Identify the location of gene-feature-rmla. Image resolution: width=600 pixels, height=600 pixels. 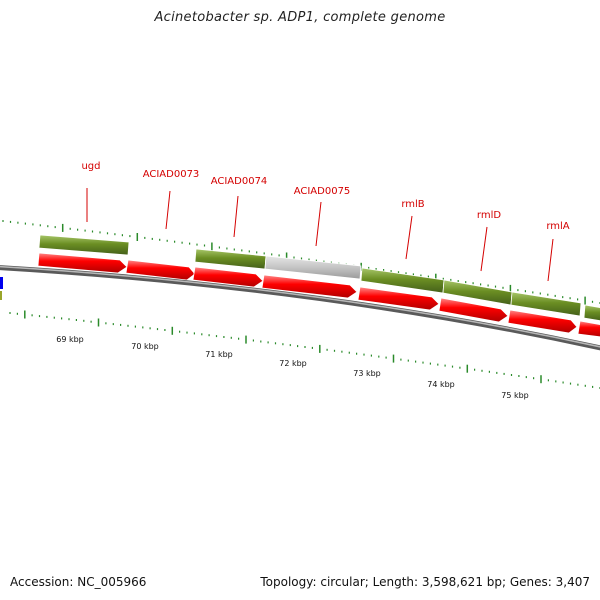
(546, 304).